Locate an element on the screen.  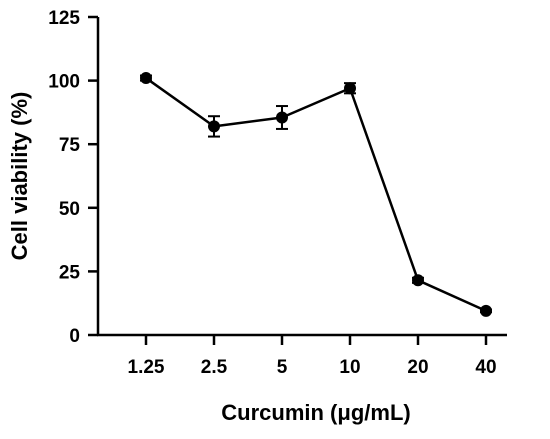
x-tick-label: 10 is located at coordinates (349, 367).